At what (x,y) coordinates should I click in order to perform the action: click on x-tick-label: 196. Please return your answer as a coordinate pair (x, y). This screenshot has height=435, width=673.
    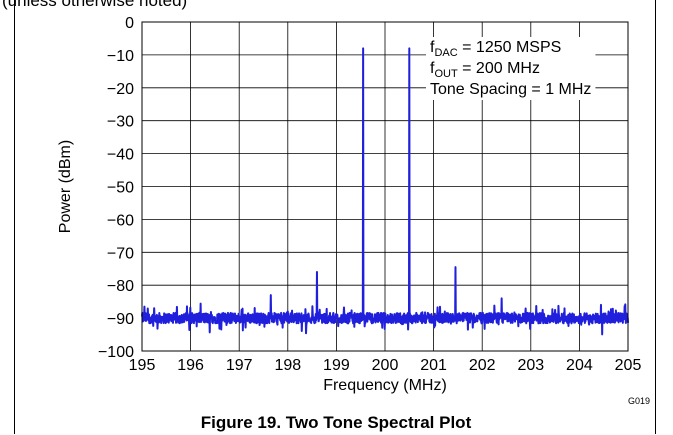
    Looking at the image, I should click on (190, 365).